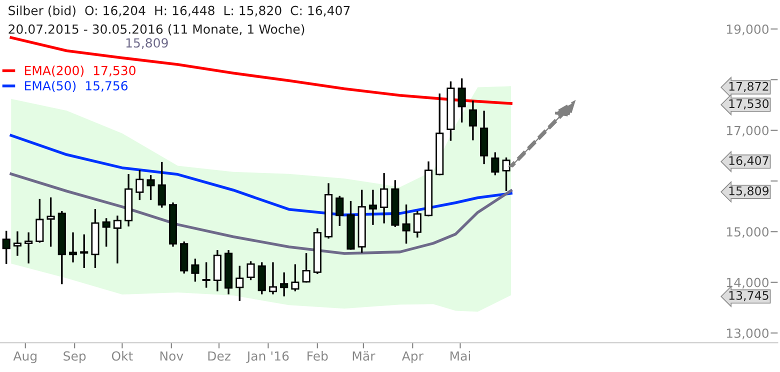  What do you see at coordinates (76, 86) in the screenshot?
I see `legend-label: EMA(50) 15,756` at bounding box center [76, 86].